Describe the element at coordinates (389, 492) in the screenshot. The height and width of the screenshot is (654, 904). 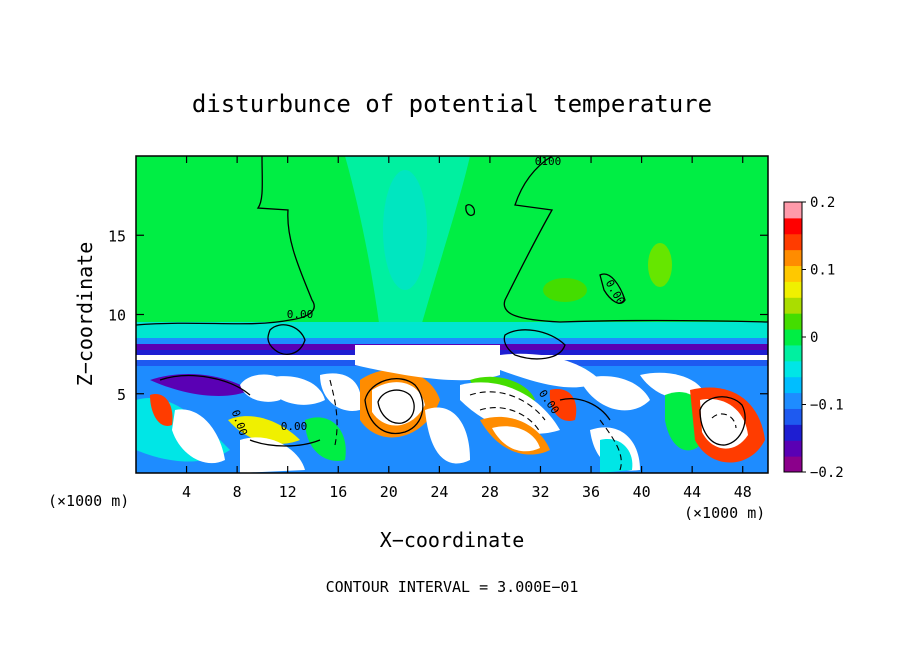
I see `x-tick-label: 20` at that location.